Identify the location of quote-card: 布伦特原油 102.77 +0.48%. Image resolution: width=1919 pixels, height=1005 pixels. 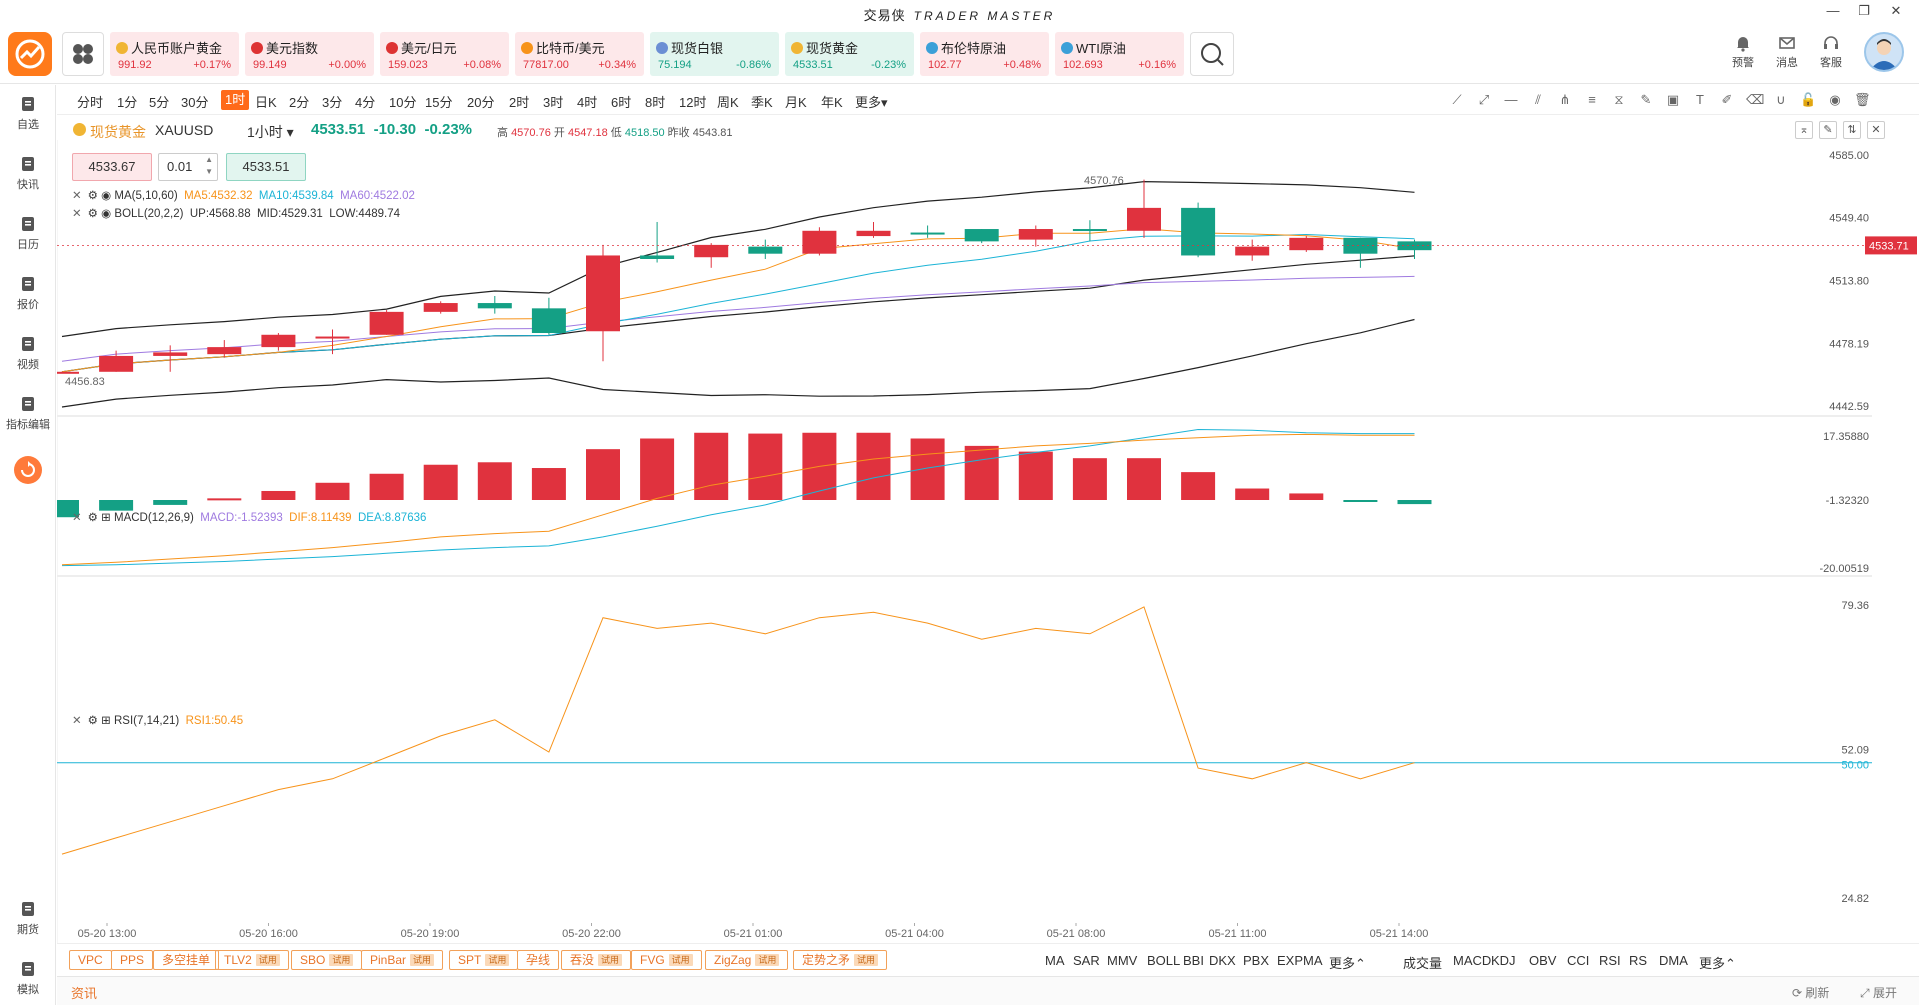
(984, 54).